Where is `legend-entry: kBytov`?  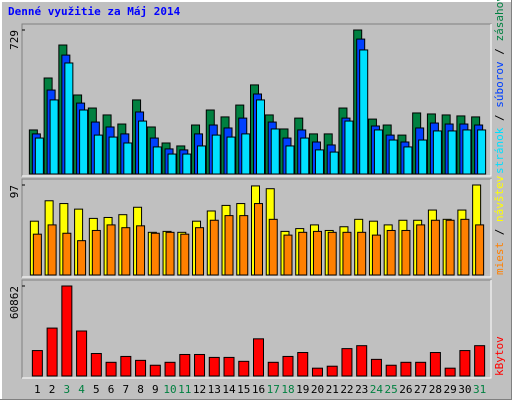 legend-entry: kBytov is located at coordinates (499, 356).